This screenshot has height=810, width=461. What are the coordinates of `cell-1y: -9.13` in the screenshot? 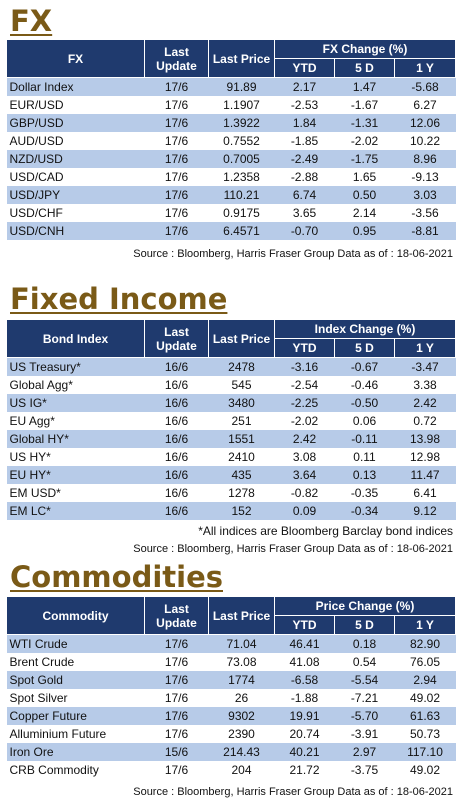 It's located at (425, 177).